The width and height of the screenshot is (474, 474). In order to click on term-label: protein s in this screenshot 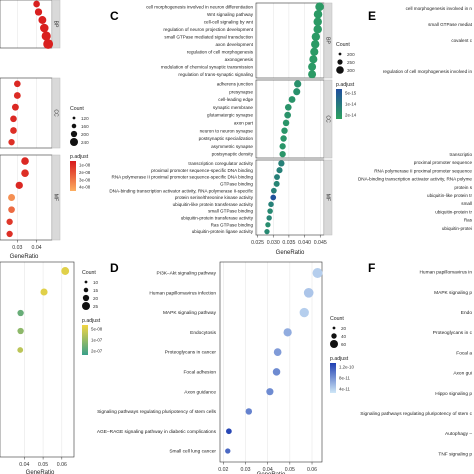, I will do `click(463, 187)`.